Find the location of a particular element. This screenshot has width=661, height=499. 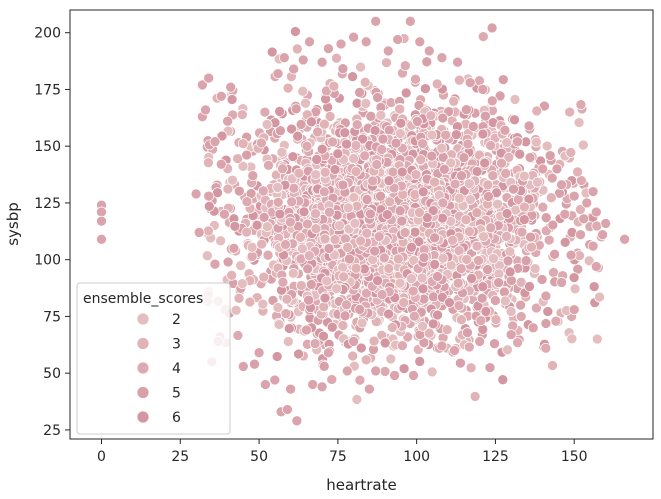

x-tick-label: 25 is located at coordinates (180, 457).